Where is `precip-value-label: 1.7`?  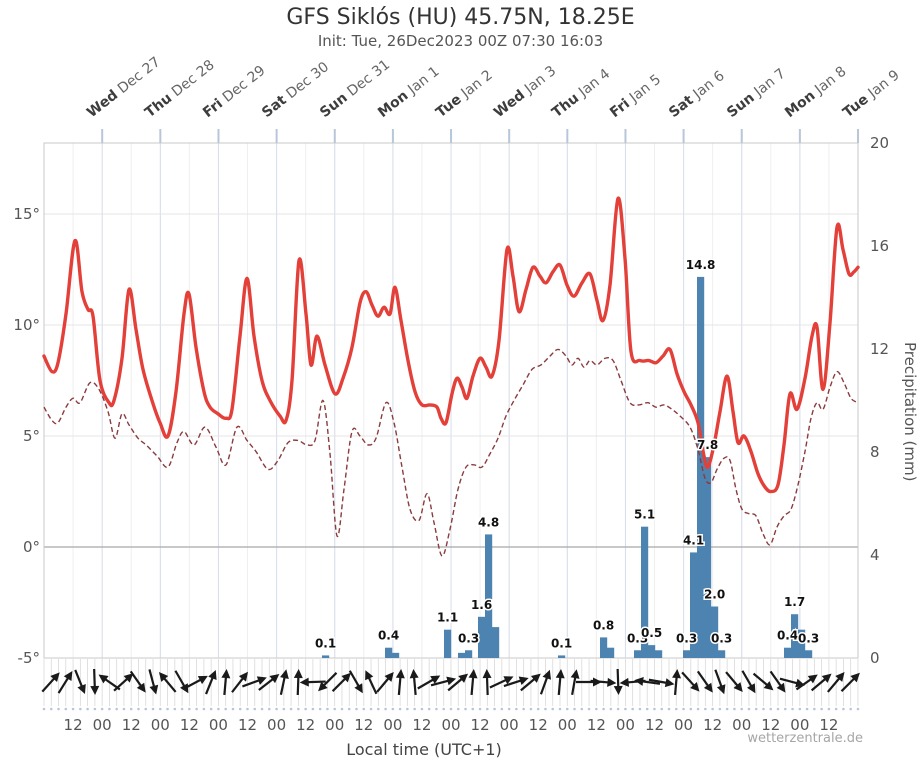 precip-value-label: 1.7 is located at coordinates (794, 602).